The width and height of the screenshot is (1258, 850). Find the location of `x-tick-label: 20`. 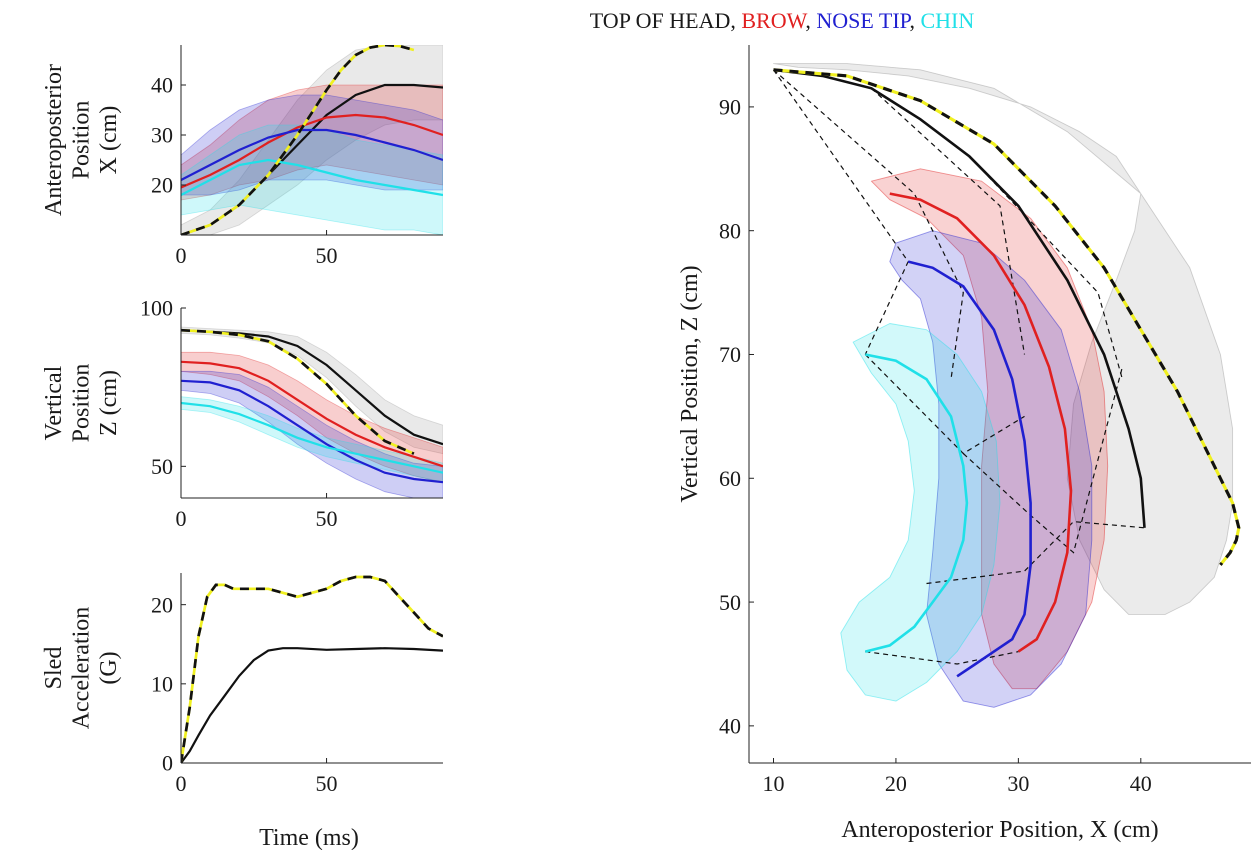

x-tick-label: 20 is located at coordinates (896, 783).